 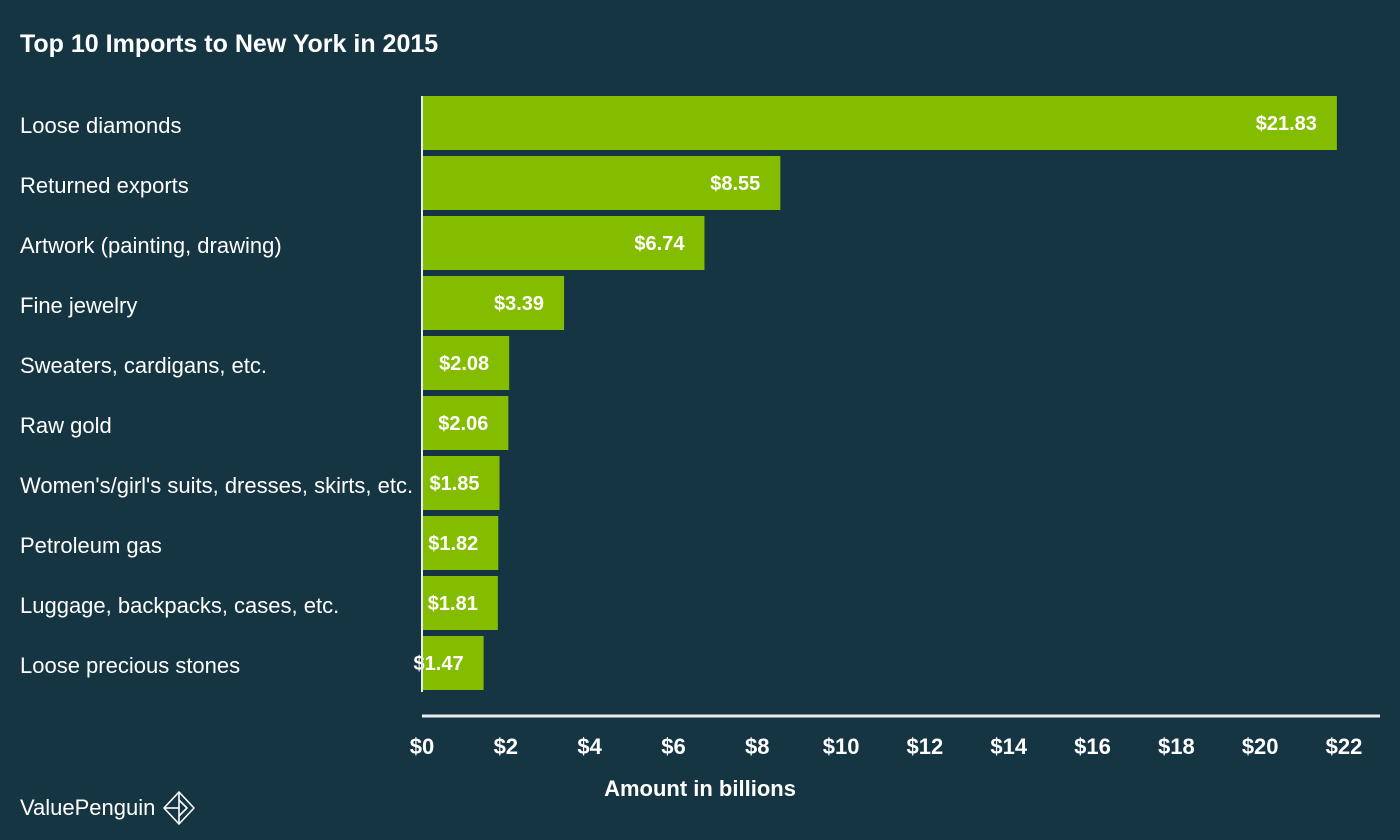 I want to click on category-label: Luggage, backpacks, cases, etc., so click(x=180, y=605).